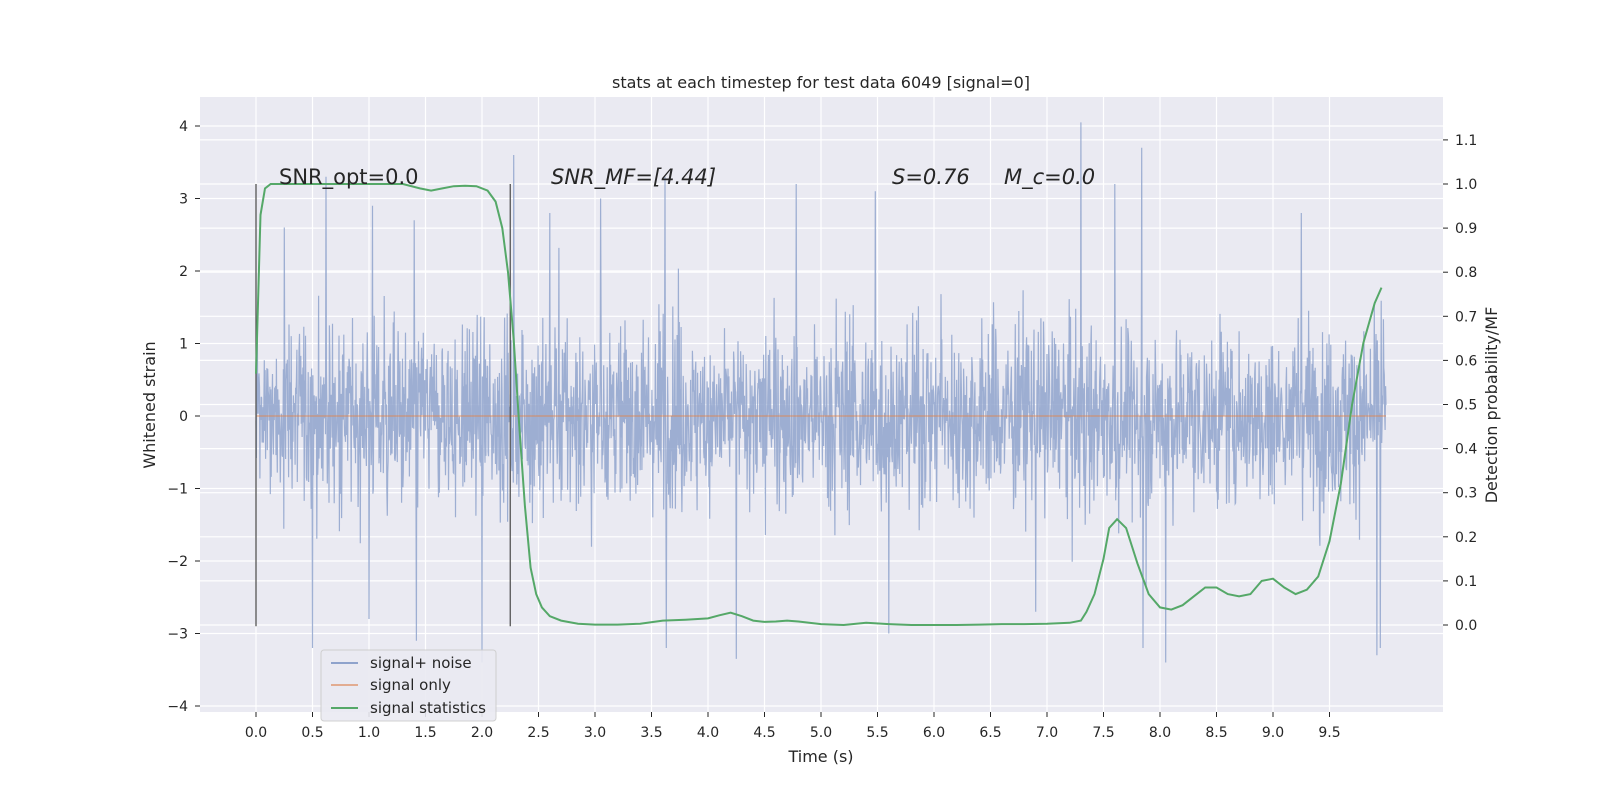 This screenshot has height=800, width=1600. What do you see at coordinates (1466, 141) in the screenshot?
I see `y2-tick-label: 1.1` at bounding box center [1466, 141].